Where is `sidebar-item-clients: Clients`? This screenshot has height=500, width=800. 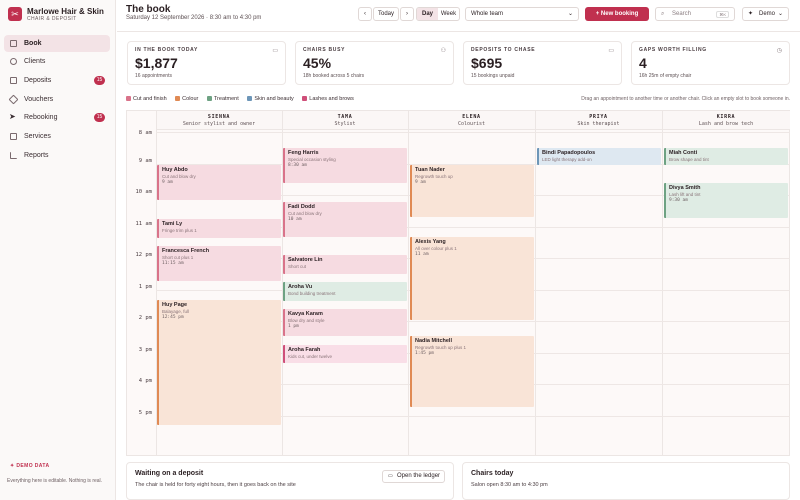 sidebar-item-clients: Clients is located at coordinates (57, 61).